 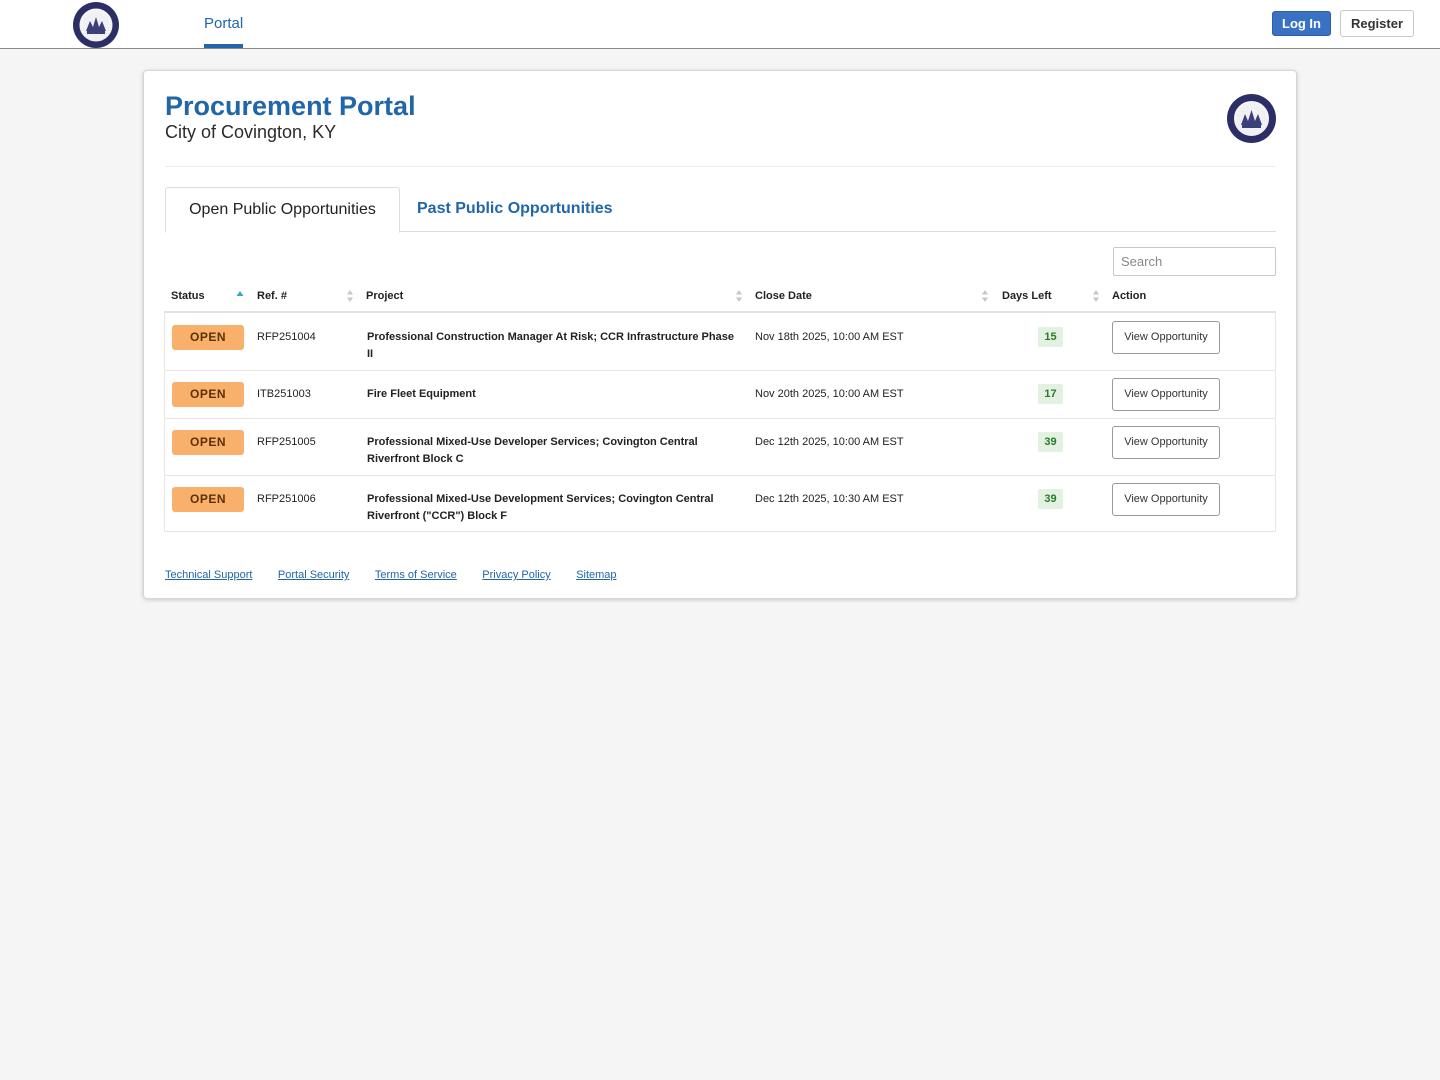 I want to click on register-button: Register, so click(x=1377, y=23).